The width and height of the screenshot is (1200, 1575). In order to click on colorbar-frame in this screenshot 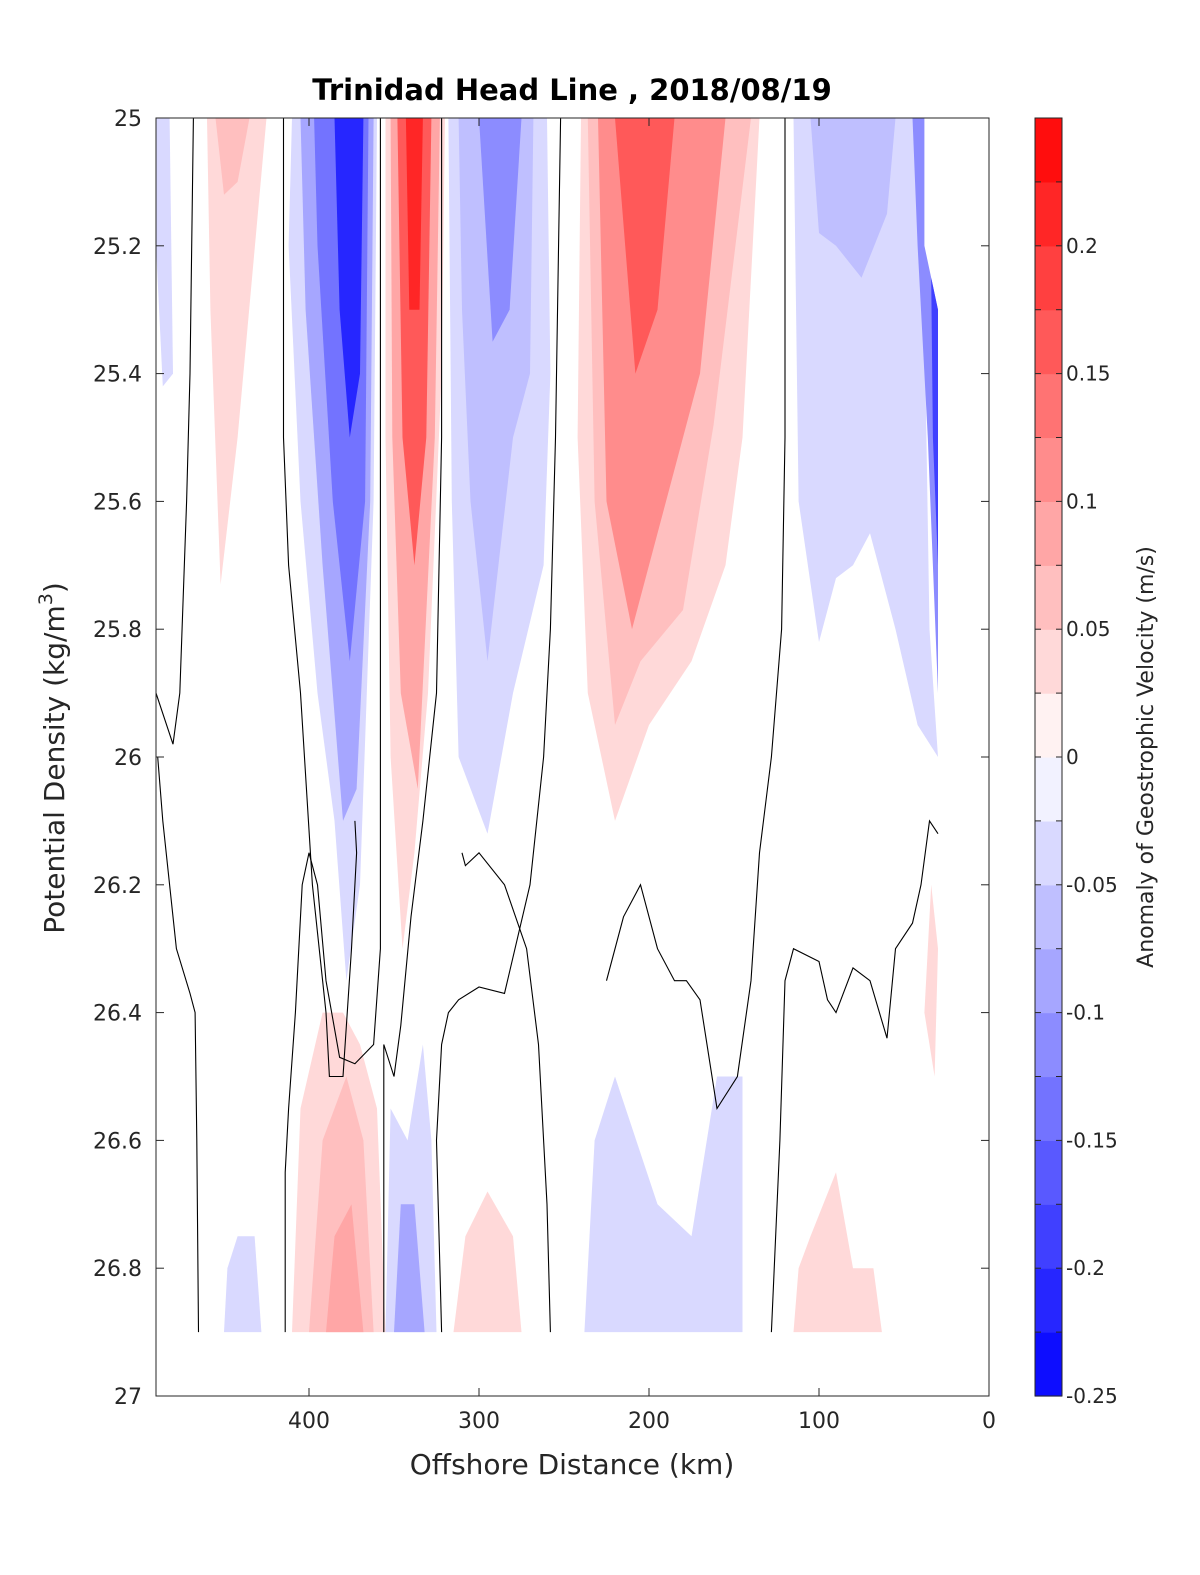, I will do `click(1048, 757)`.